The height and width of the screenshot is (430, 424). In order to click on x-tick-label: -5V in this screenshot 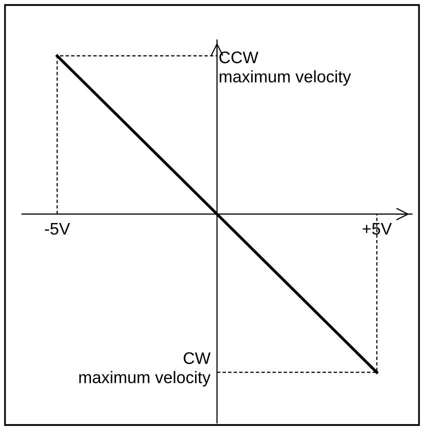, I will do `click(57, 229)`.